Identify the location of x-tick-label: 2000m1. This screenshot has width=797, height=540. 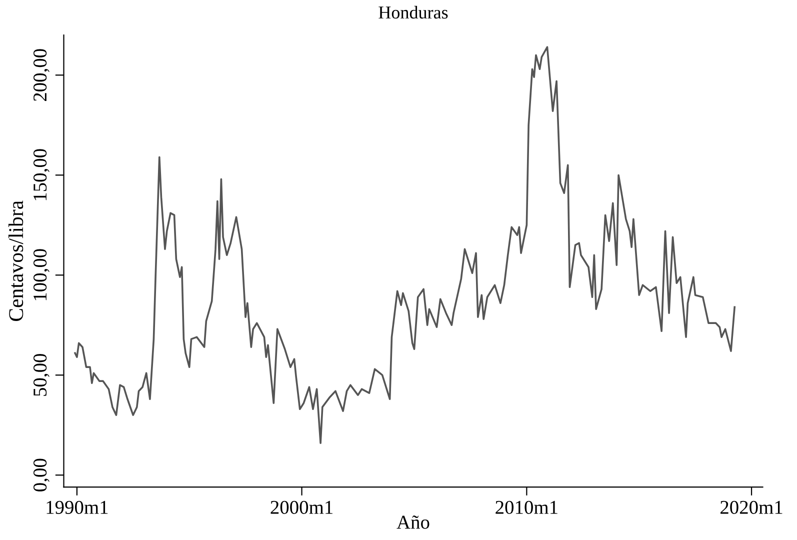
(301, 507).